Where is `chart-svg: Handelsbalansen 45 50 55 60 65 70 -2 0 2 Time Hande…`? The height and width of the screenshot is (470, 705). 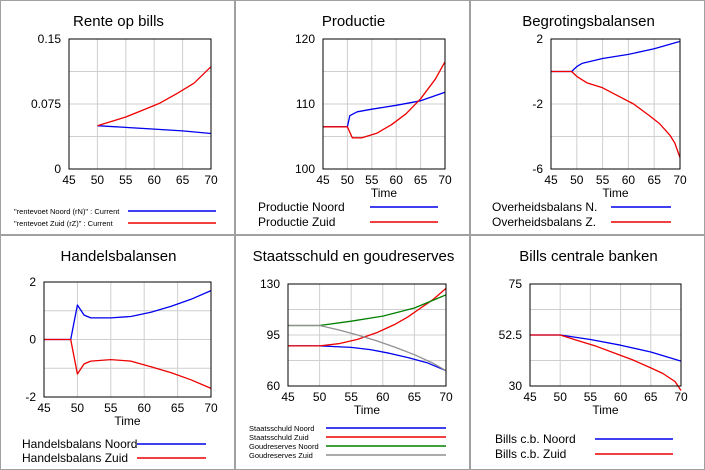
chart-svg: Handelsbalansen 45 50 55 60 65 70 -2 0 2 Time Hande… is located at coordinates (120, 356).